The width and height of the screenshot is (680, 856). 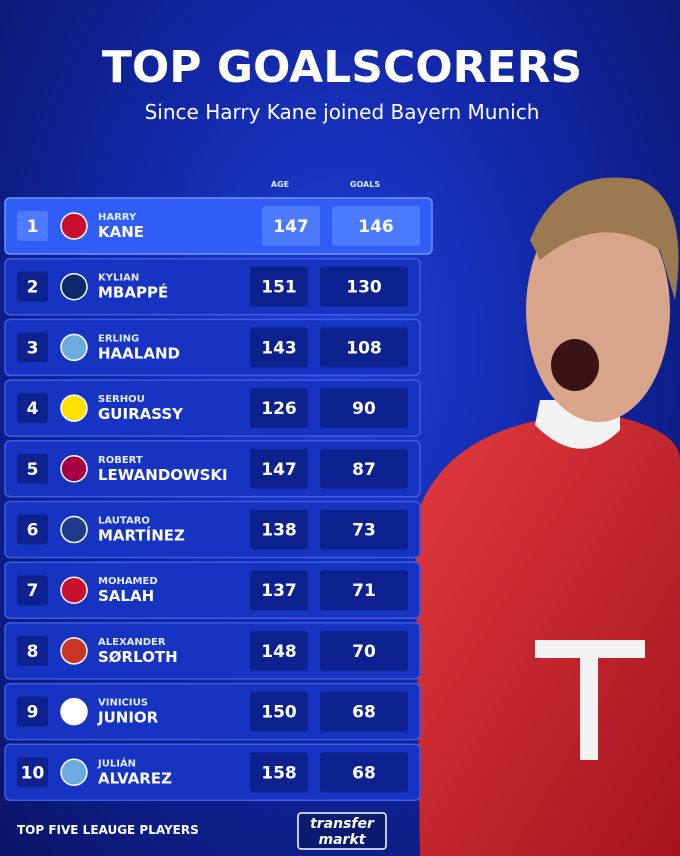 I want to click on first-name: JULIÁN, so click(x=116, y=762).